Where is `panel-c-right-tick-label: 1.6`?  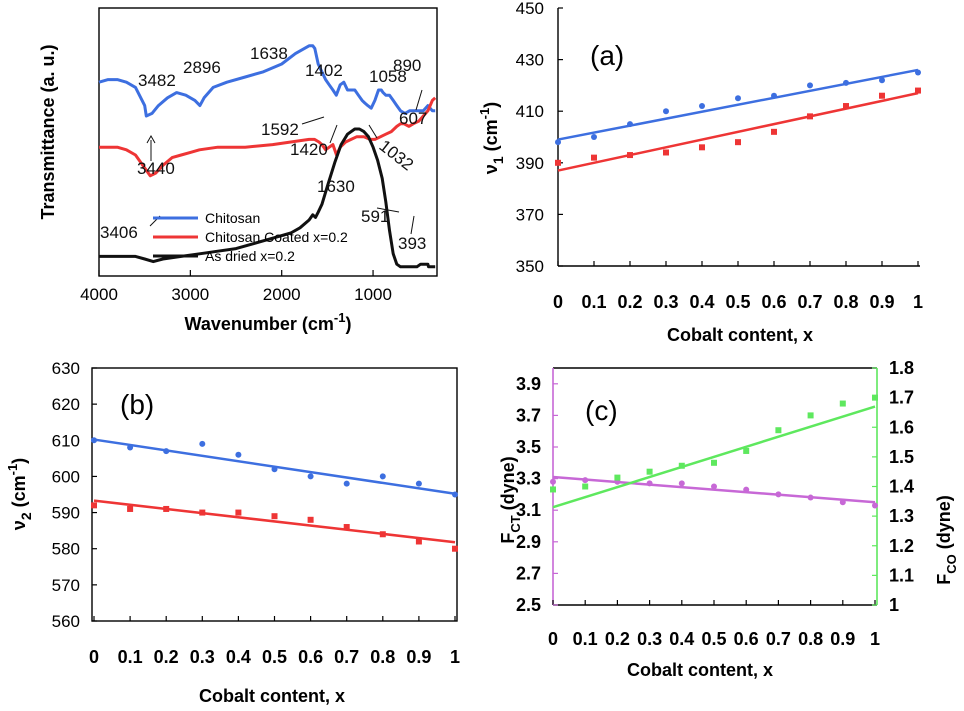 panel-c-right-tick-label: 1.6 is located at coordinates (901, 427).